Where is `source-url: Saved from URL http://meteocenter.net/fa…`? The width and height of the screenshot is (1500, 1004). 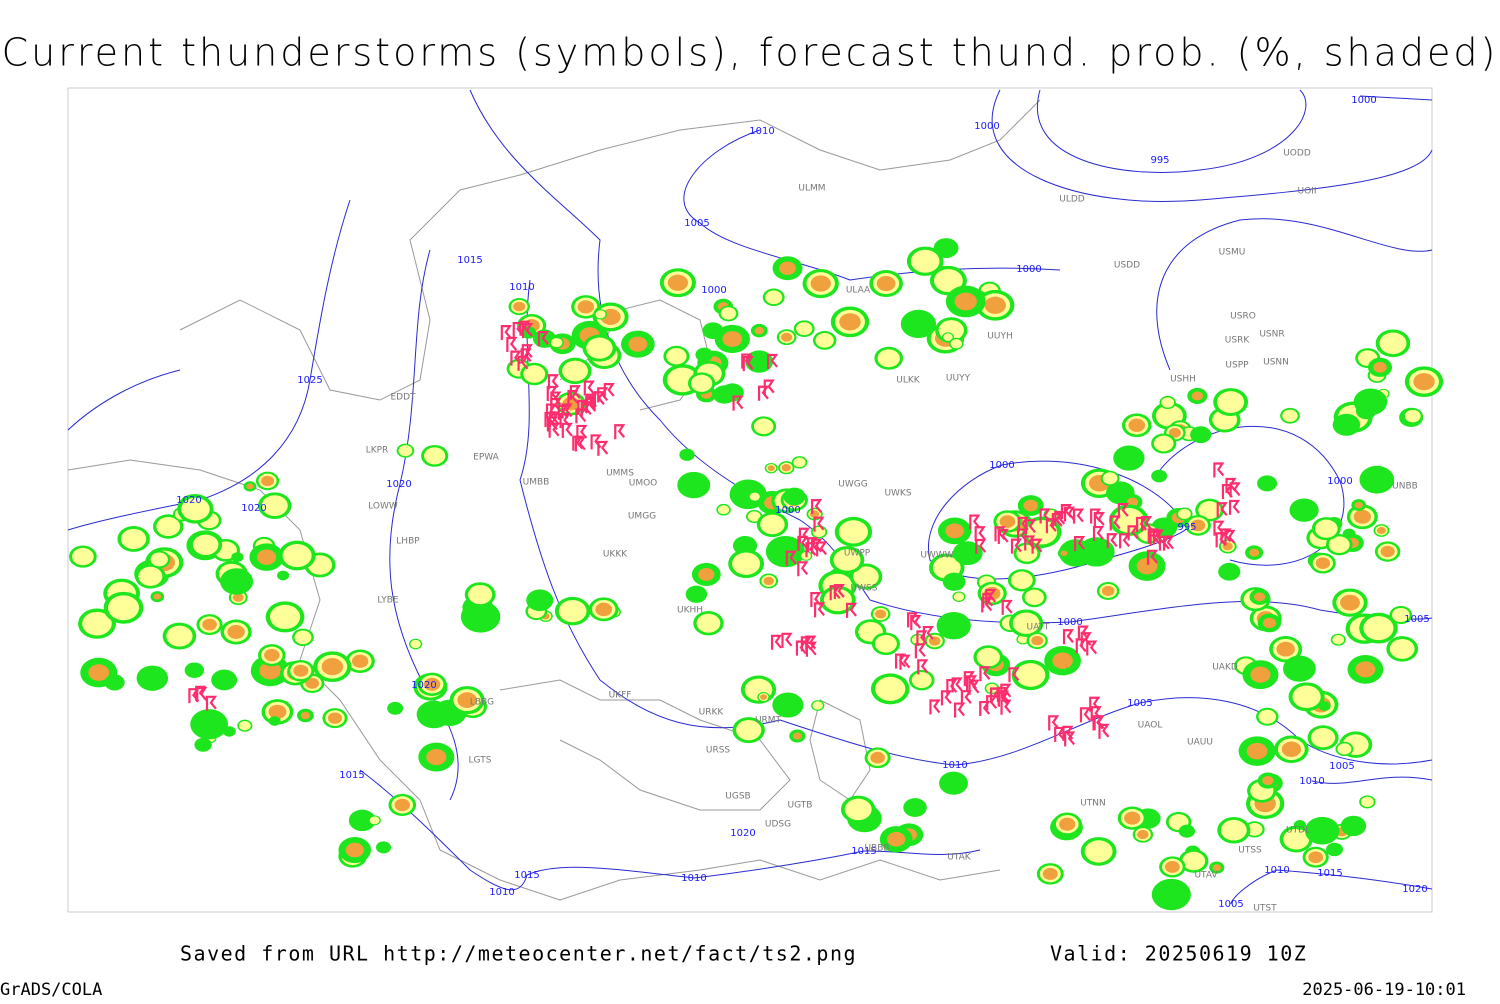
source-url: Saved from URL http://meteocenter.net/fa… is located at coordinates (518, 954).